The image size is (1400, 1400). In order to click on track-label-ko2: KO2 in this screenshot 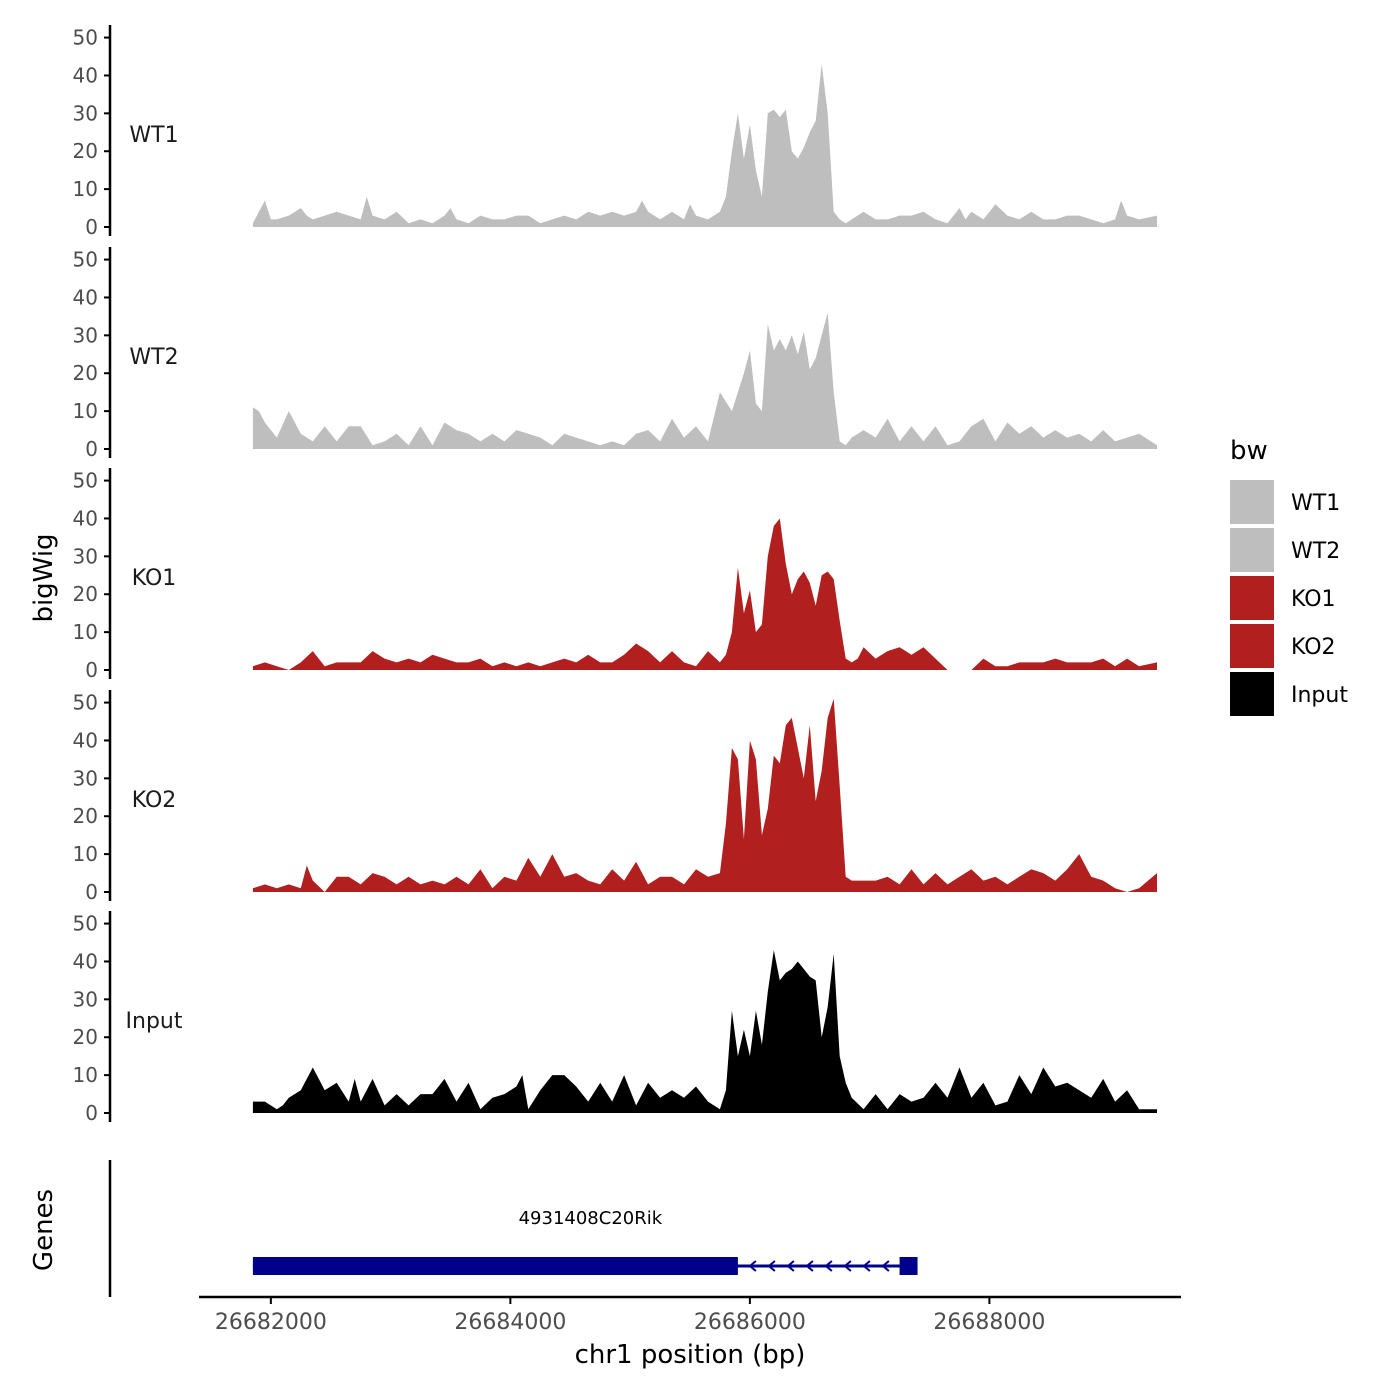, I will do `click(154, 800)`.